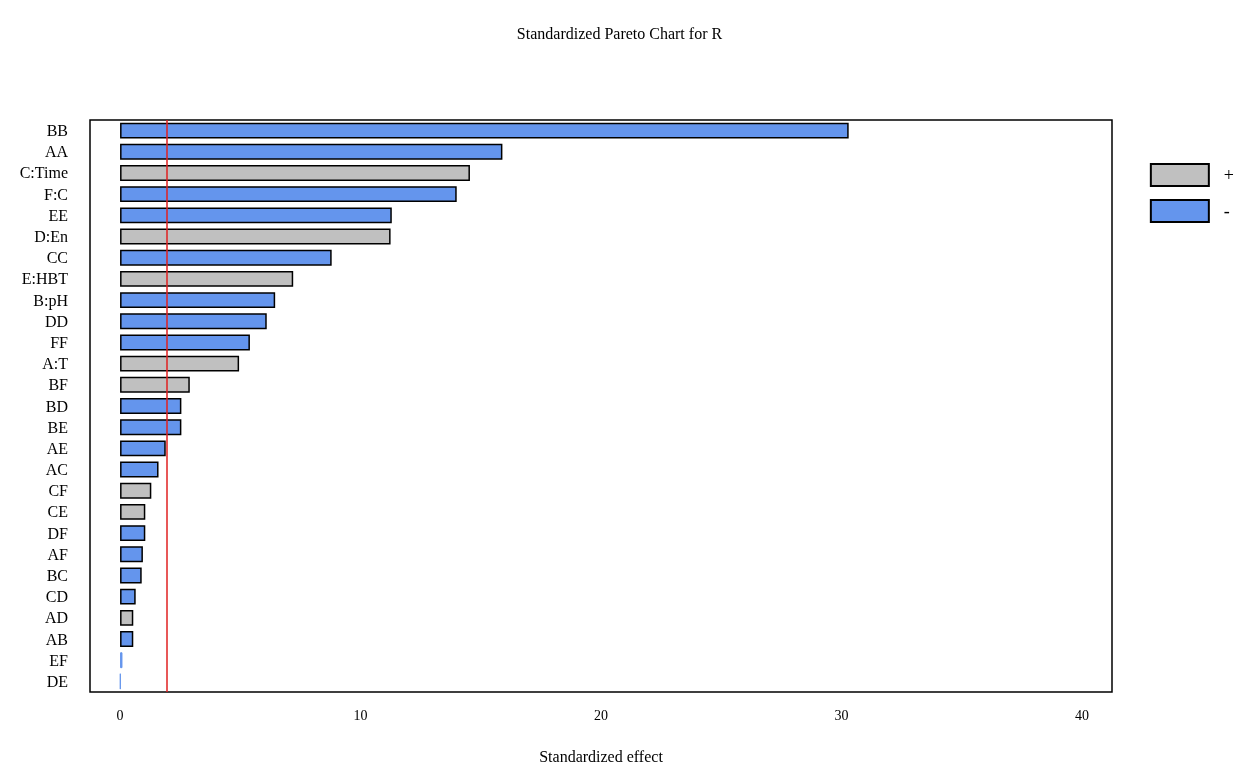 This screenshot has width=1239, height=770. Describe the element at coordinates (58, 533) in the screenshot. I see `y-tick-label: DF` at that location.